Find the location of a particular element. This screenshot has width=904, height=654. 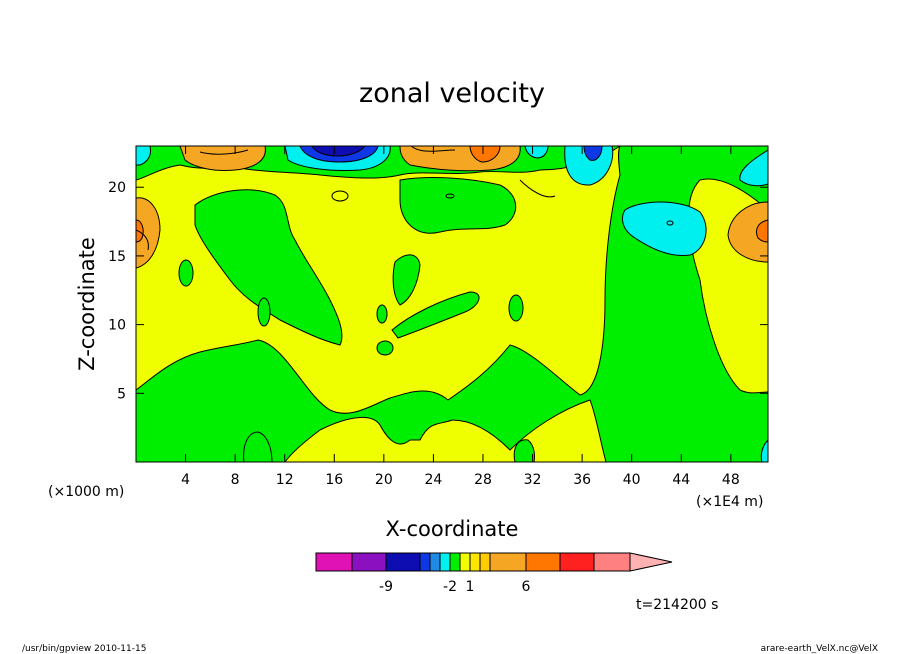

colorbar-label-0: -9 is located at coordinates (386, 587).